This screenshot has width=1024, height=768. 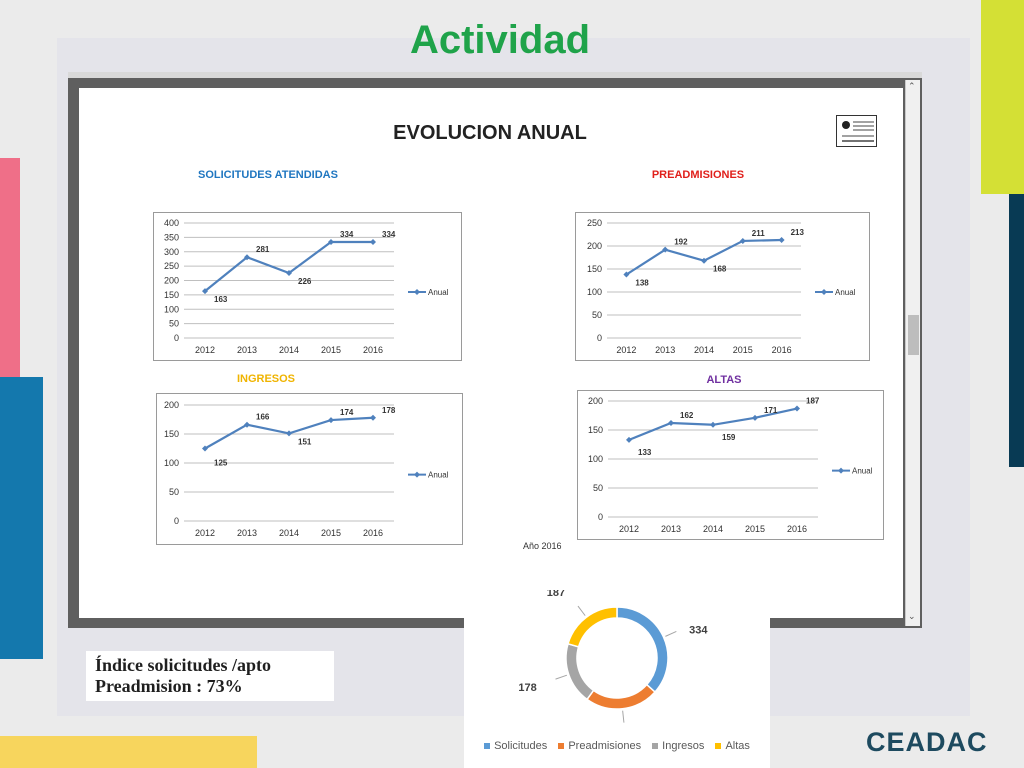 What do you see at coordinates (912, 87) in the screenshot?
I see `scroll-up-arrow-icon: ⌃` at bounding box center [912, 87].